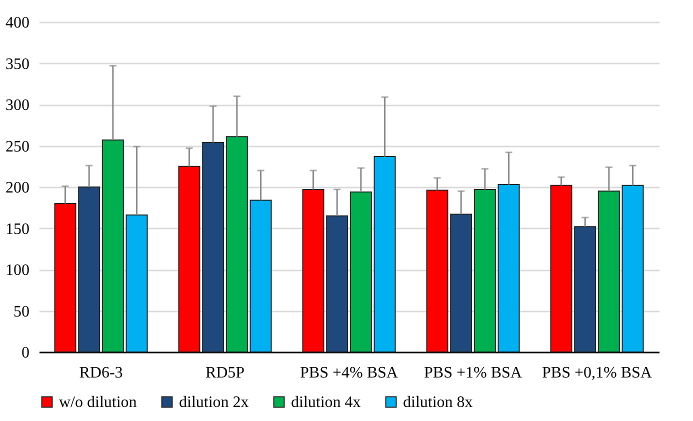 This screenshot has width=693, height=421. Describe the element at coordinates (22, 311) in the screenshot. I see `y-tick-label: 50` at that location.